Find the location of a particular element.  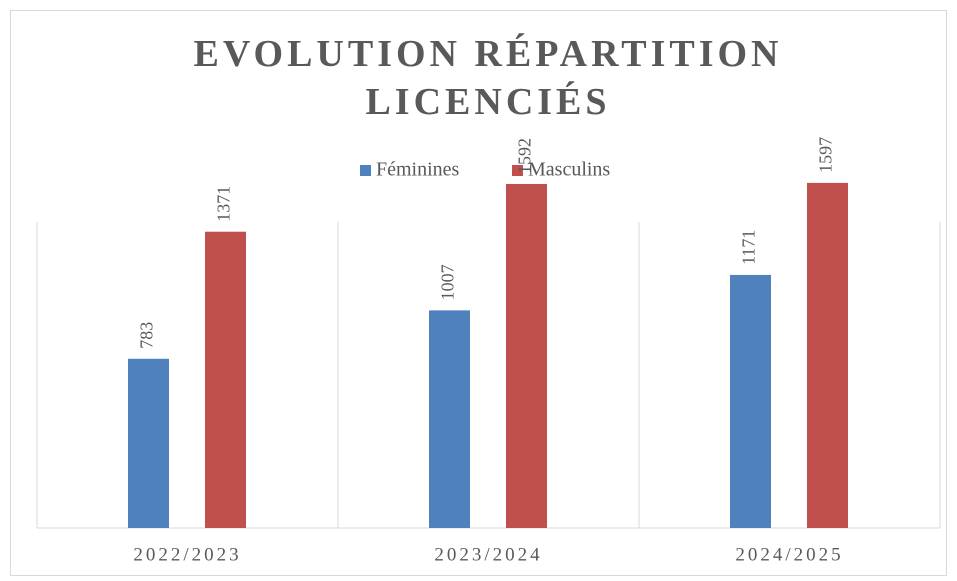

data-label: 1371 is located at coordinates (224, 204).